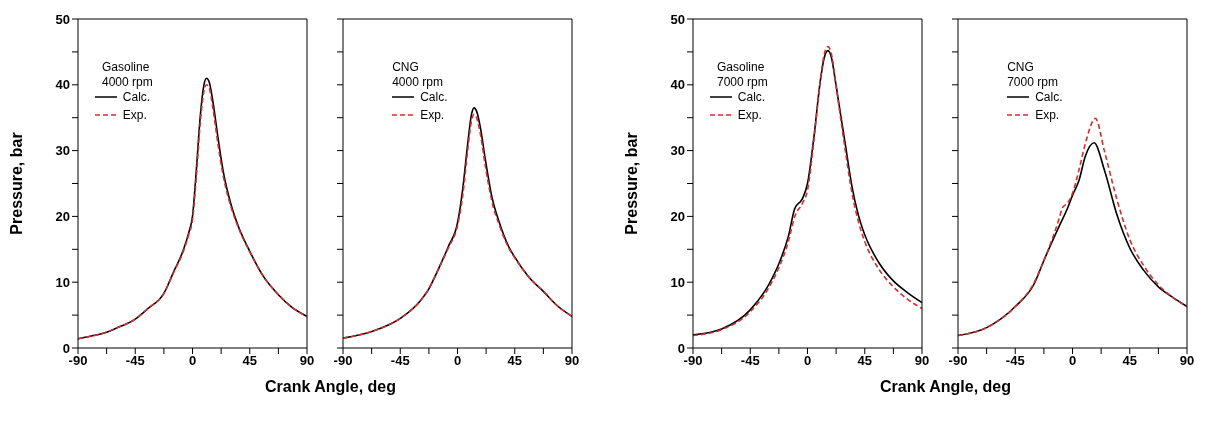  Describe the element at coordinates (417, 75) in the screenshot. I see `annotation: CNG 4000 rpm` at that location.